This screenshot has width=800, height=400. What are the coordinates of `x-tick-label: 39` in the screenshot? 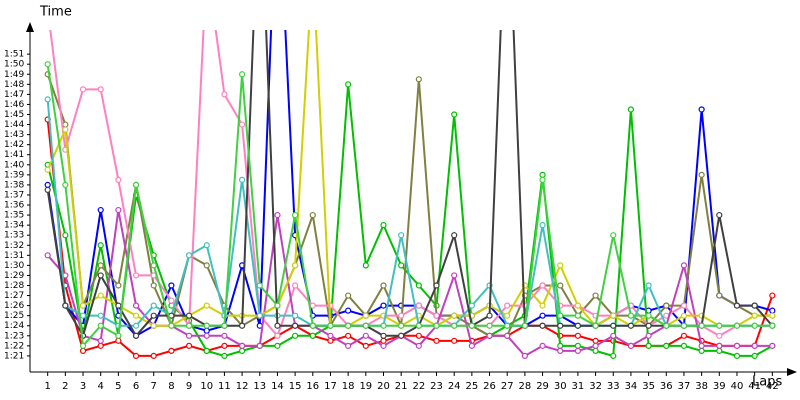 It's located at (719, 386).